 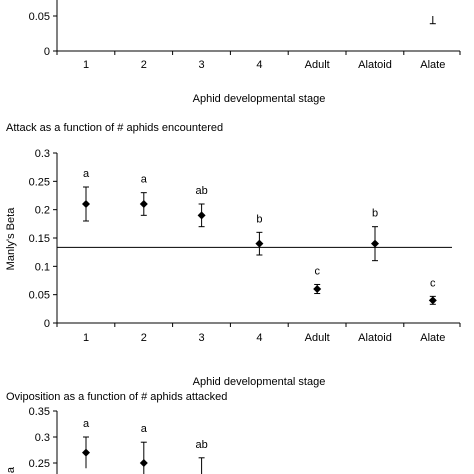 What do you see at coordinates (259, 65) in the screenshot?
I see `top-x-tick-label: 4` at bounding box center [259, 65].